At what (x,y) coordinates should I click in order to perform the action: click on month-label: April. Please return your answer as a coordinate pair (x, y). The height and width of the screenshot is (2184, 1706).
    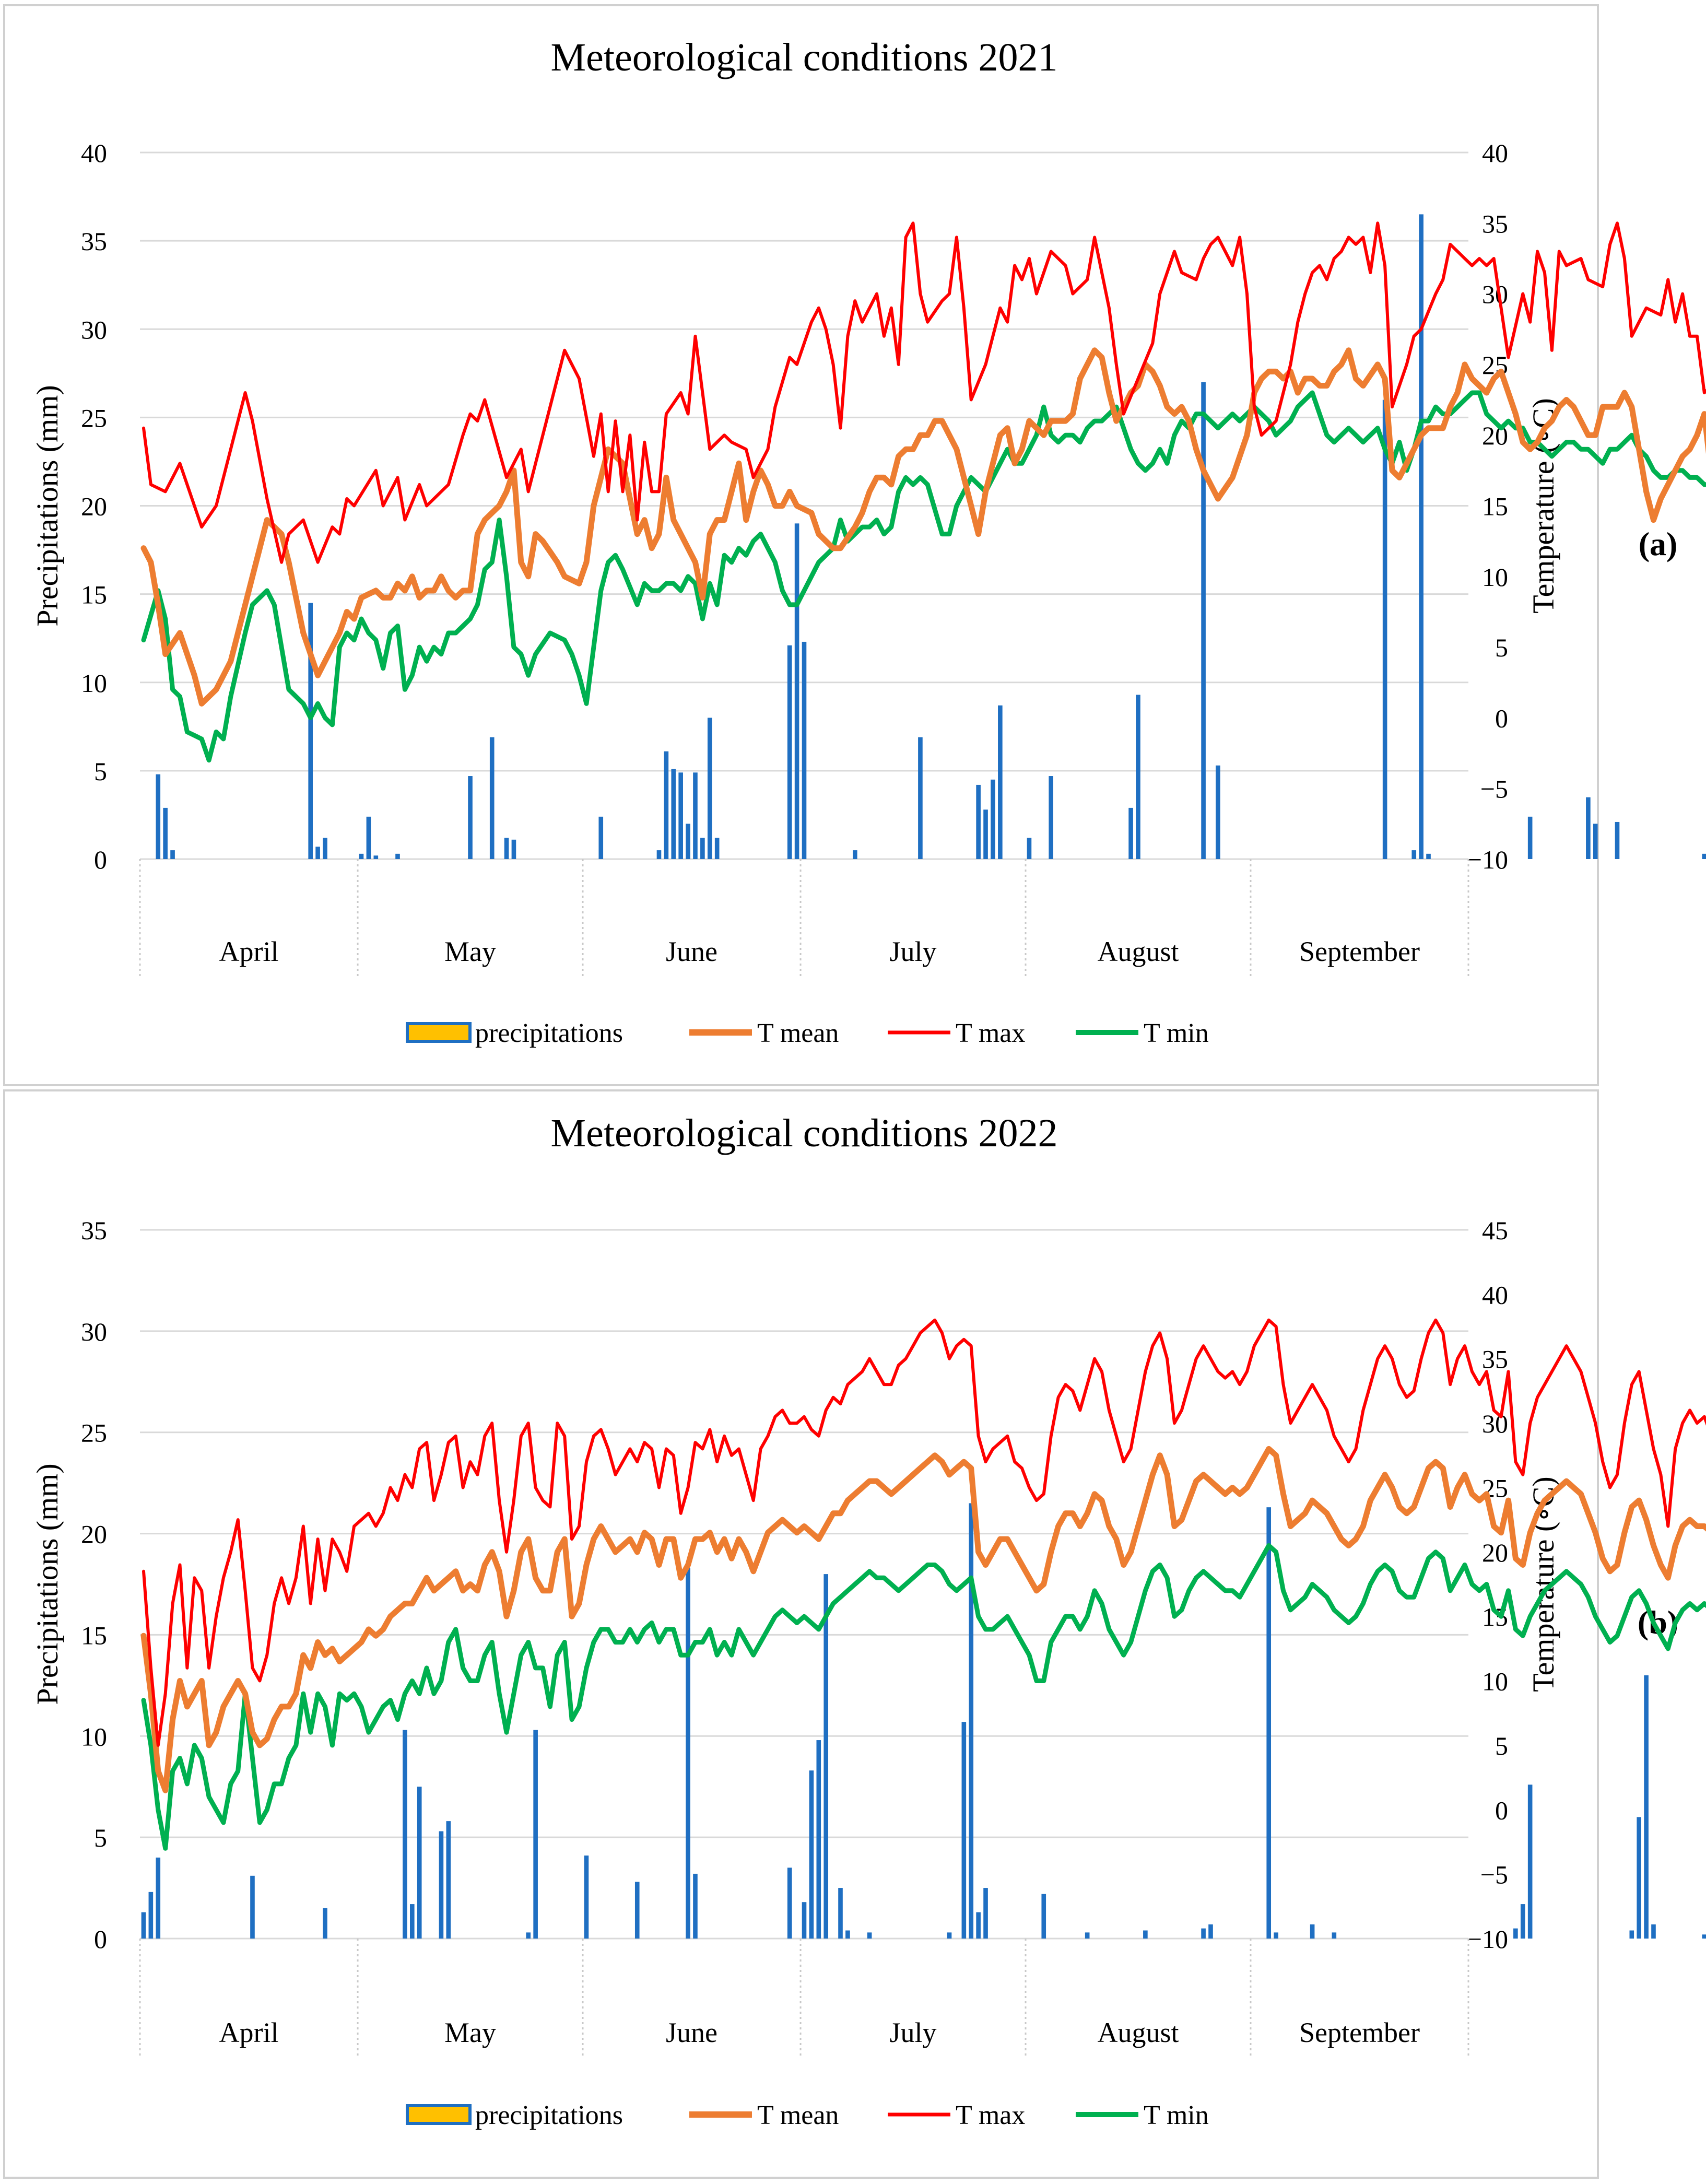
    Looking at the image, I should click on (249, 2032).